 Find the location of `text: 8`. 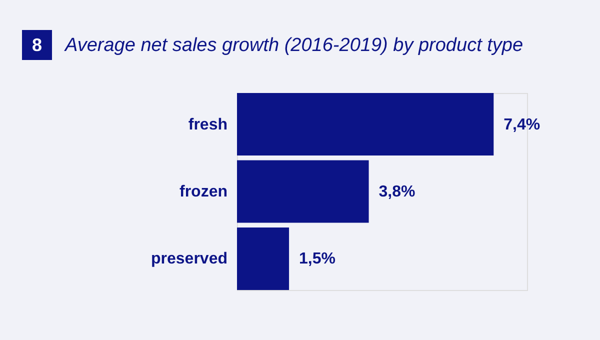

text: 8 is located at coordinates (37, 45).